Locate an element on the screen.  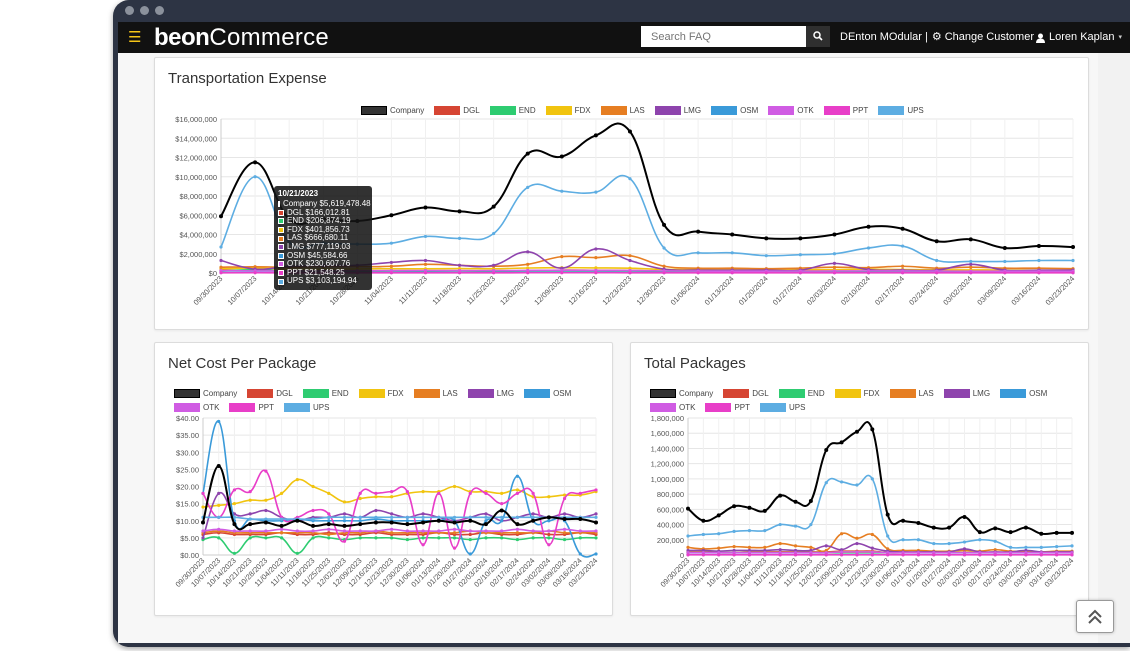
legend-item-ups: UPS is located at coordinates (306, 407).